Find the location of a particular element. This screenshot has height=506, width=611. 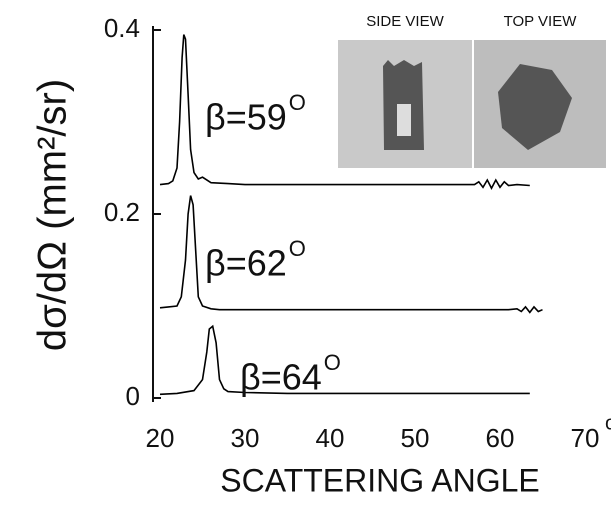

annotation: β=62 is located at coordinates (246, 263).